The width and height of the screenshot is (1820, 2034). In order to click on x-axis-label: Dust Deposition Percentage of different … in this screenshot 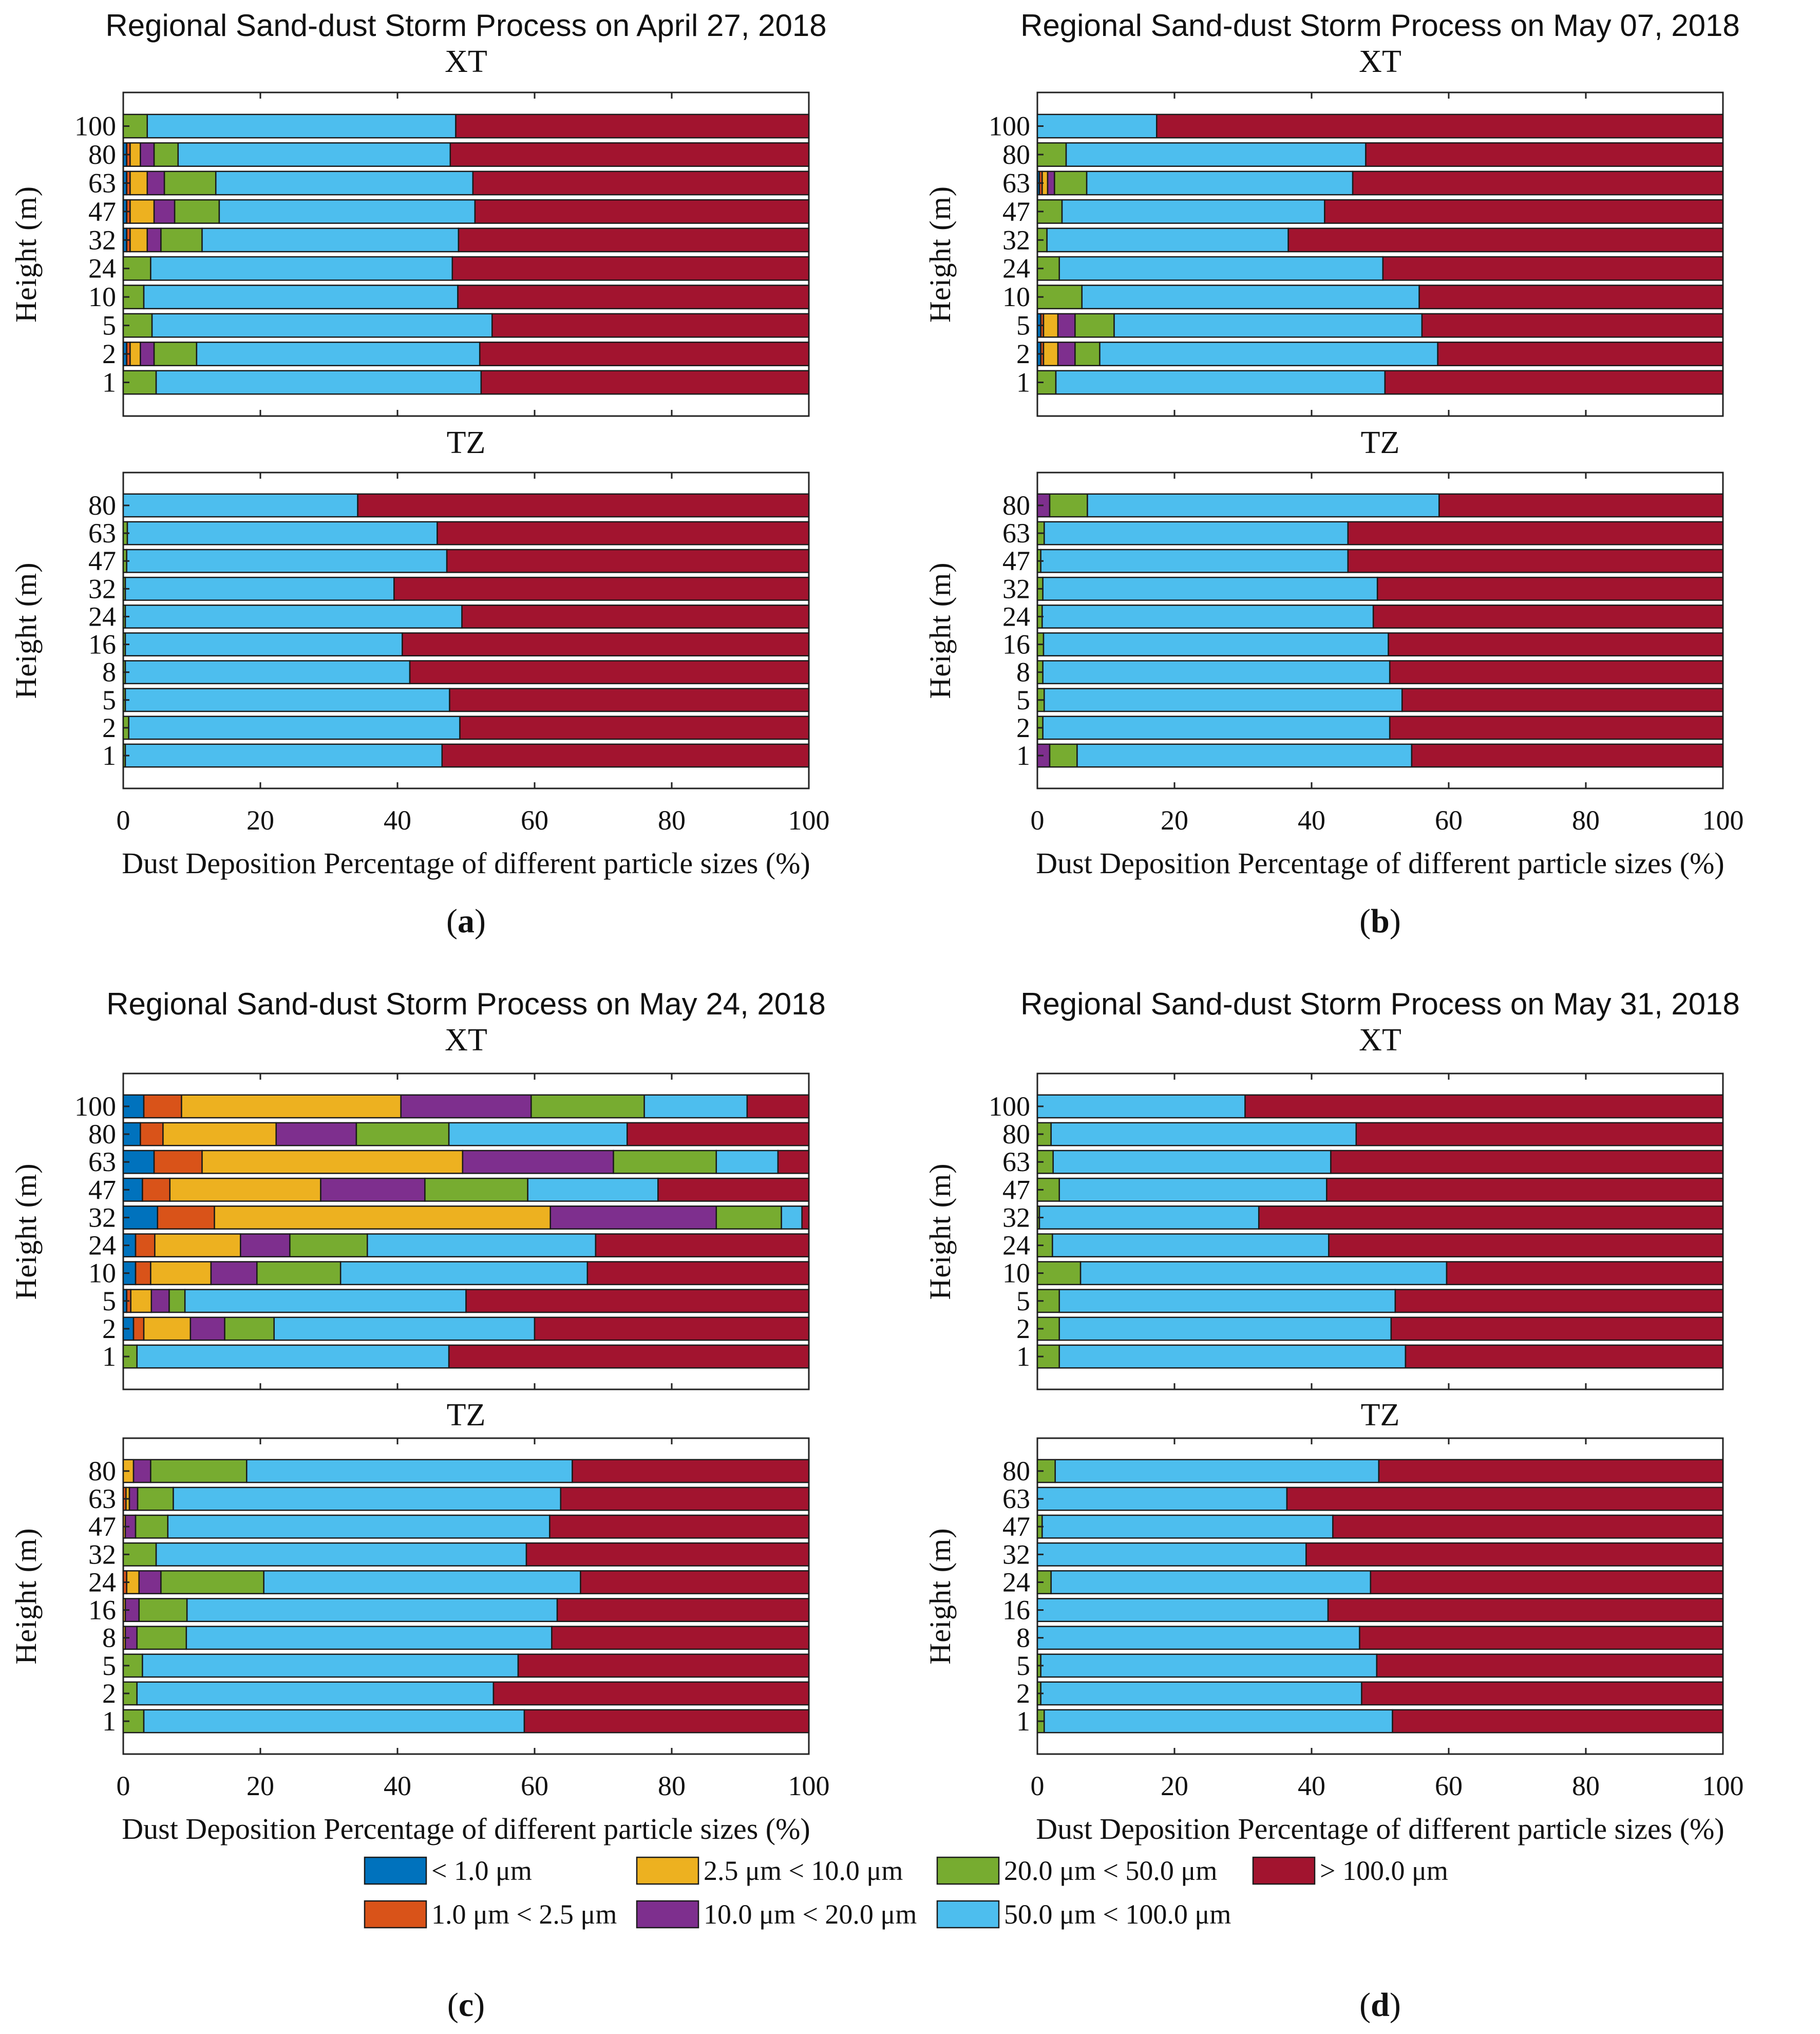, I will do `click(1380, 1828)`.